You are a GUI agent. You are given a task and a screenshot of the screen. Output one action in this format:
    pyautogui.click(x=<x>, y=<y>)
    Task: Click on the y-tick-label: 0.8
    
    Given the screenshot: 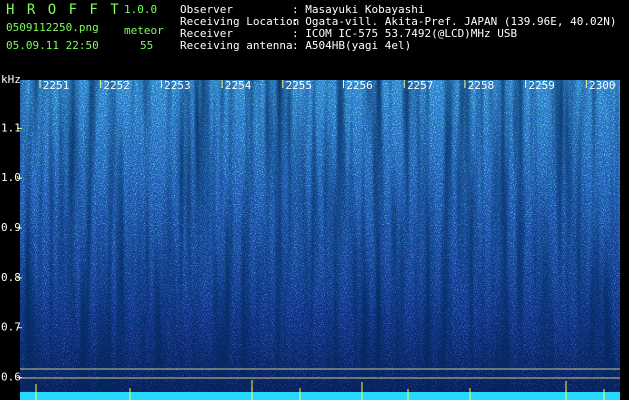 What is the action you would take?
    pyautogui.click(x=11, y=277)
    